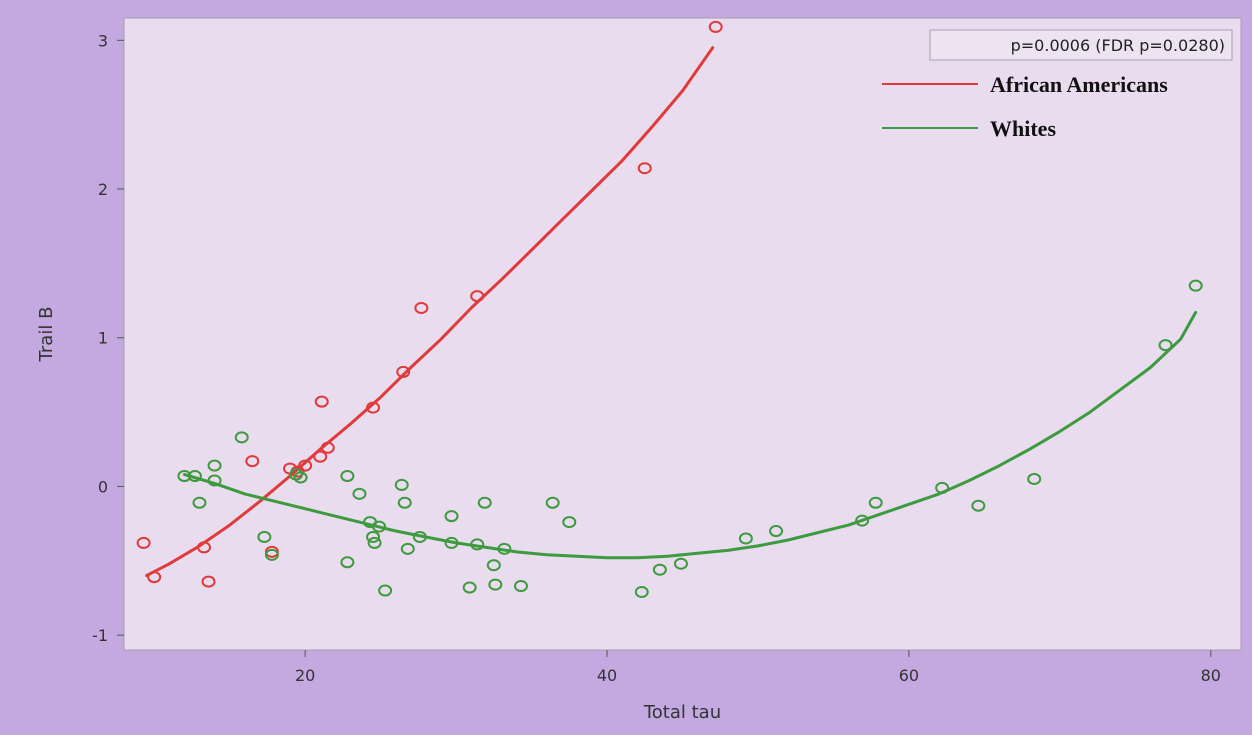  What do you see at coordinates (100, 635) in the screenshot?
I see `y-tick-label: -1` at bounding box center [100, 635].